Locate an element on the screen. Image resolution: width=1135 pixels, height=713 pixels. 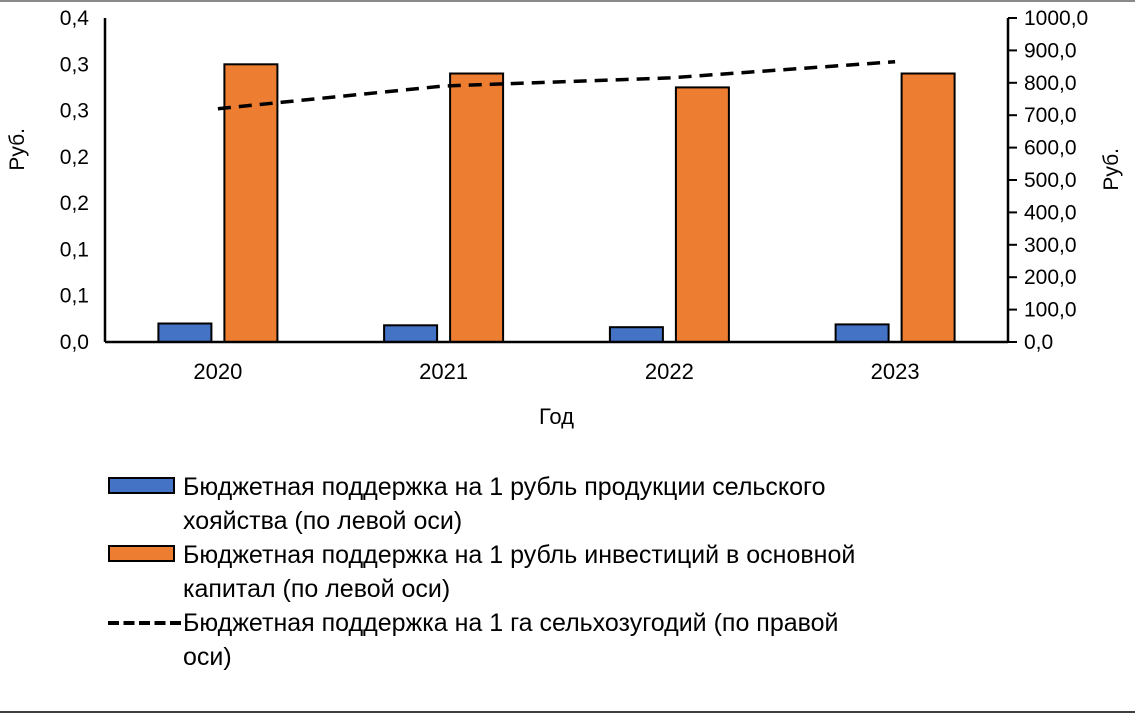
right-axis-tick-label: 0,0 is located at coordinates (1038, 342).